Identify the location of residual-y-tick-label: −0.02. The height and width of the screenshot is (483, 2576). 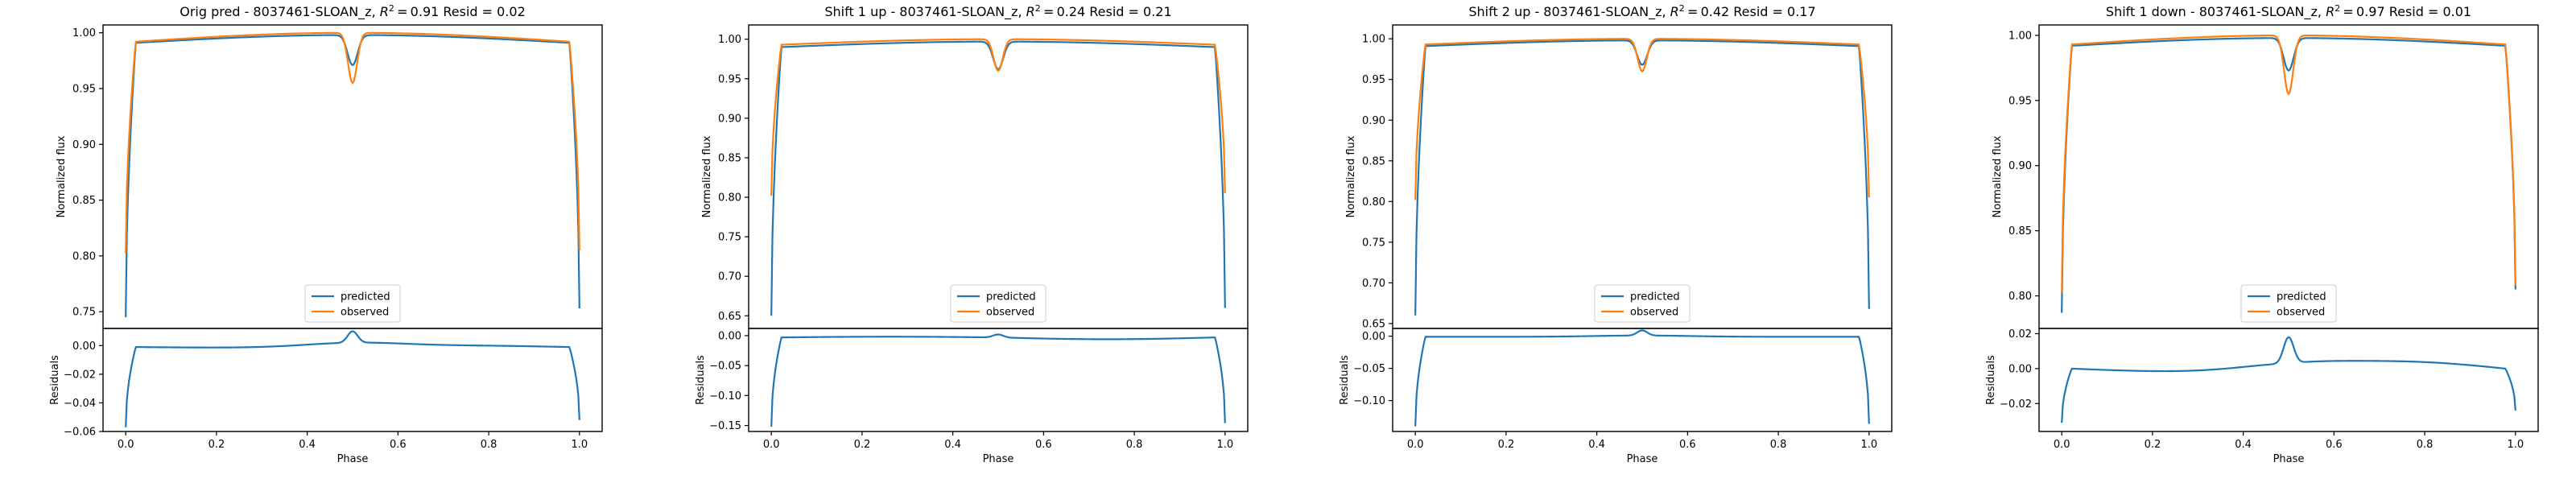
(2016, 404).